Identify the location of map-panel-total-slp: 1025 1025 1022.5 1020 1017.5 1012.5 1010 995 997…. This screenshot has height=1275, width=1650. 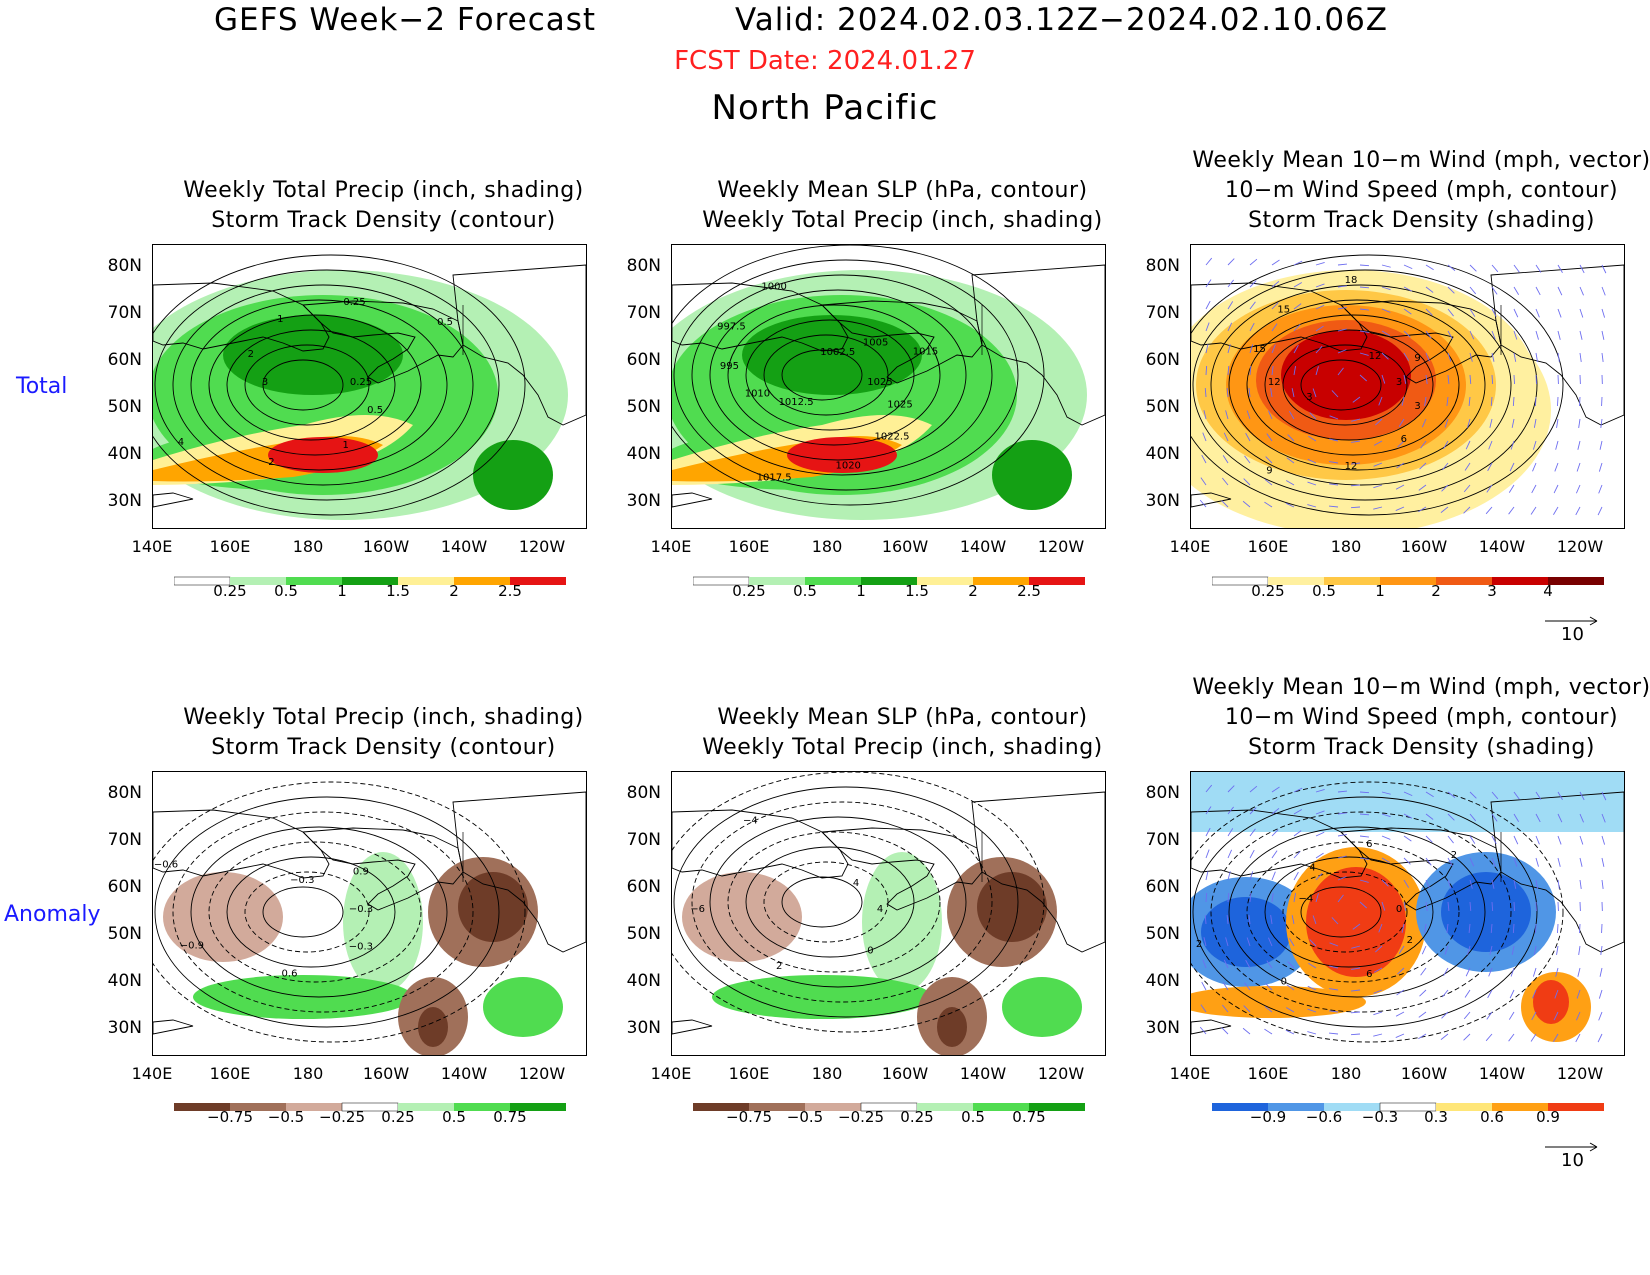
(888, 386).